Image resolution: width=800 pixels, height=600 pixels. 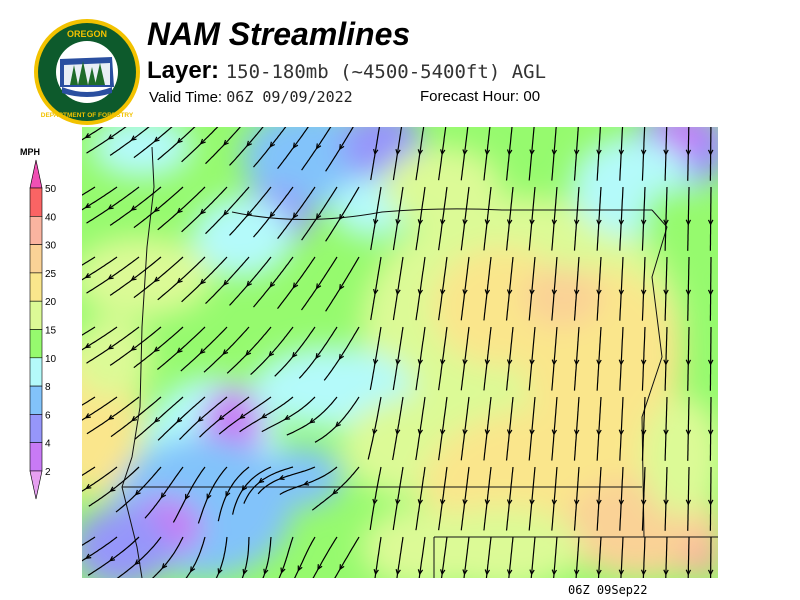 I want to click on layer-line: Layer: 150-180mb (~4500-5400ft) AGL, so click(x=346, y=71).